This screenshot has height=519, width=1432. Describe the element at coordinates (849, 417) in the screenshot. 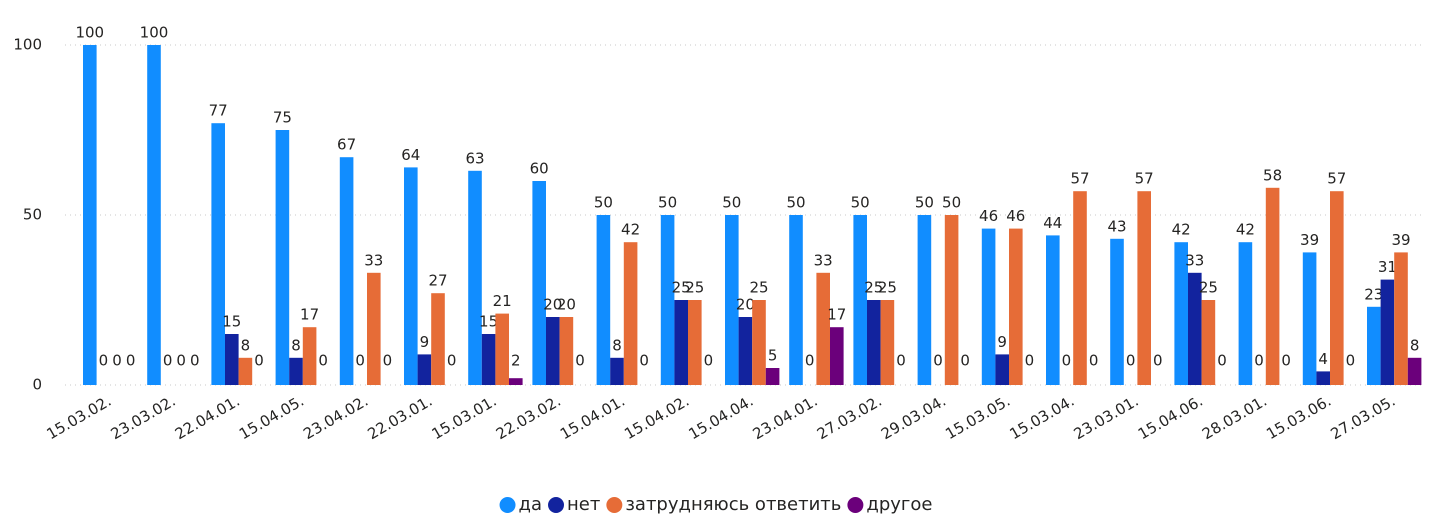

I see `x-tick-label: 27.03.02.` at that location.